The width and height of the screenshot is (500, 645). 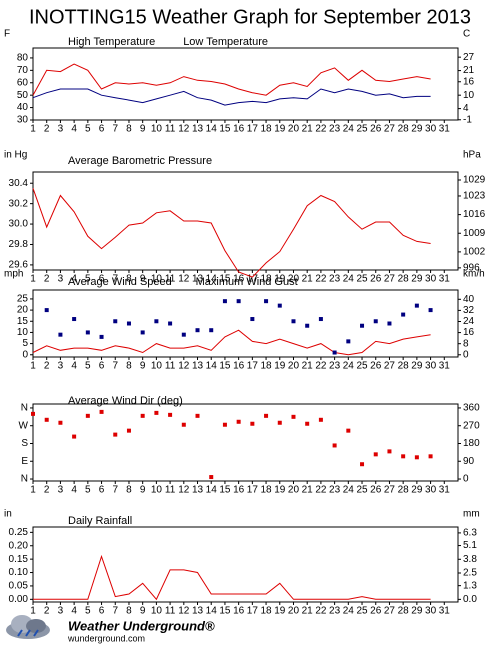 I want to click on x-tick-label: 13, so click(x=198, y=366).